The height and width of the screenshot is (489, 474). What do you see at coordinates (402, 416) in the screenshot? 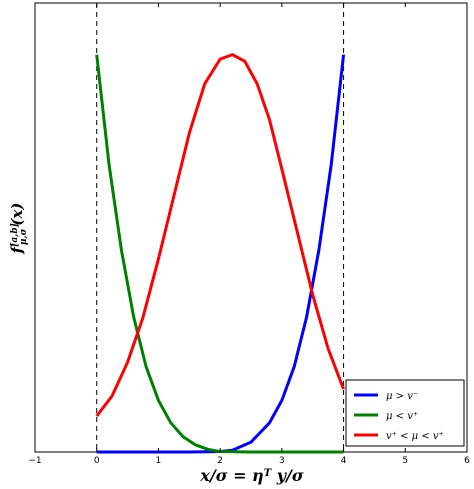
I see `legend-label-1: μ < v⁺` at bounding box center [402, 416].